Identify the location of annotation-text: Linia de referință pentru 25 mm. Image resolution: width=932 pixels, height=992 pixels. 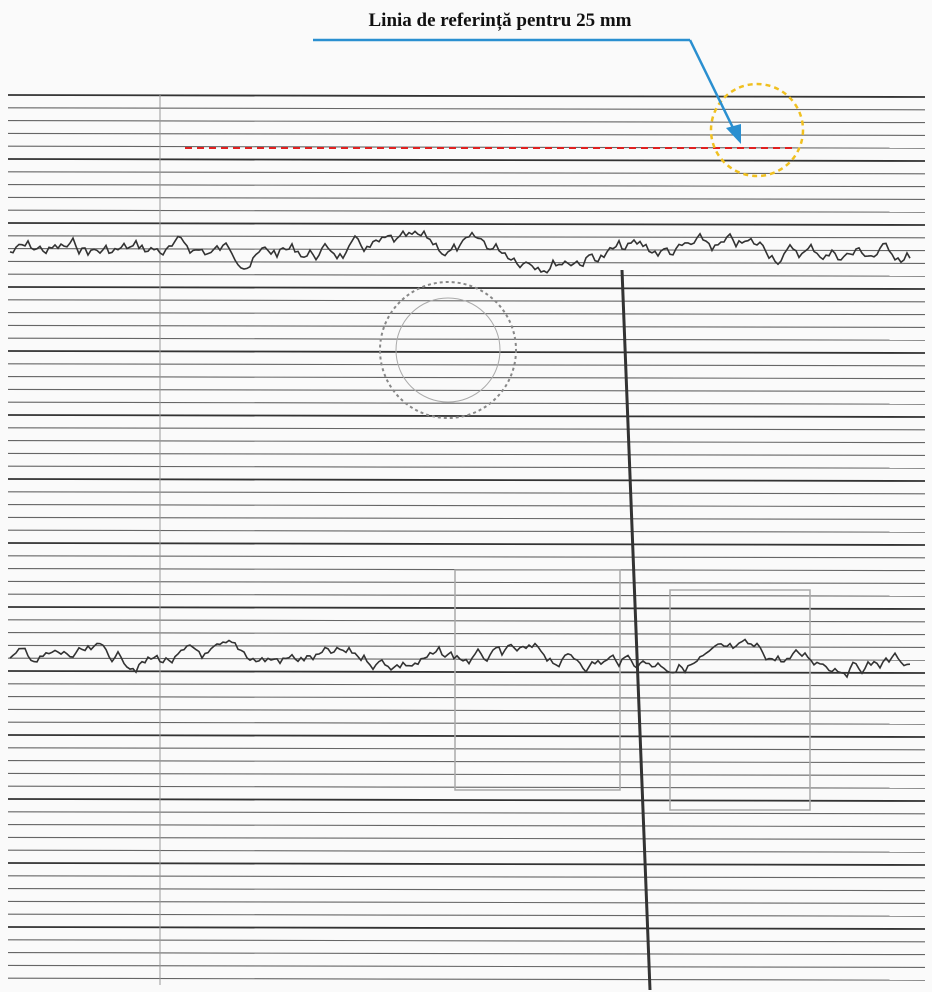
(500, 20).